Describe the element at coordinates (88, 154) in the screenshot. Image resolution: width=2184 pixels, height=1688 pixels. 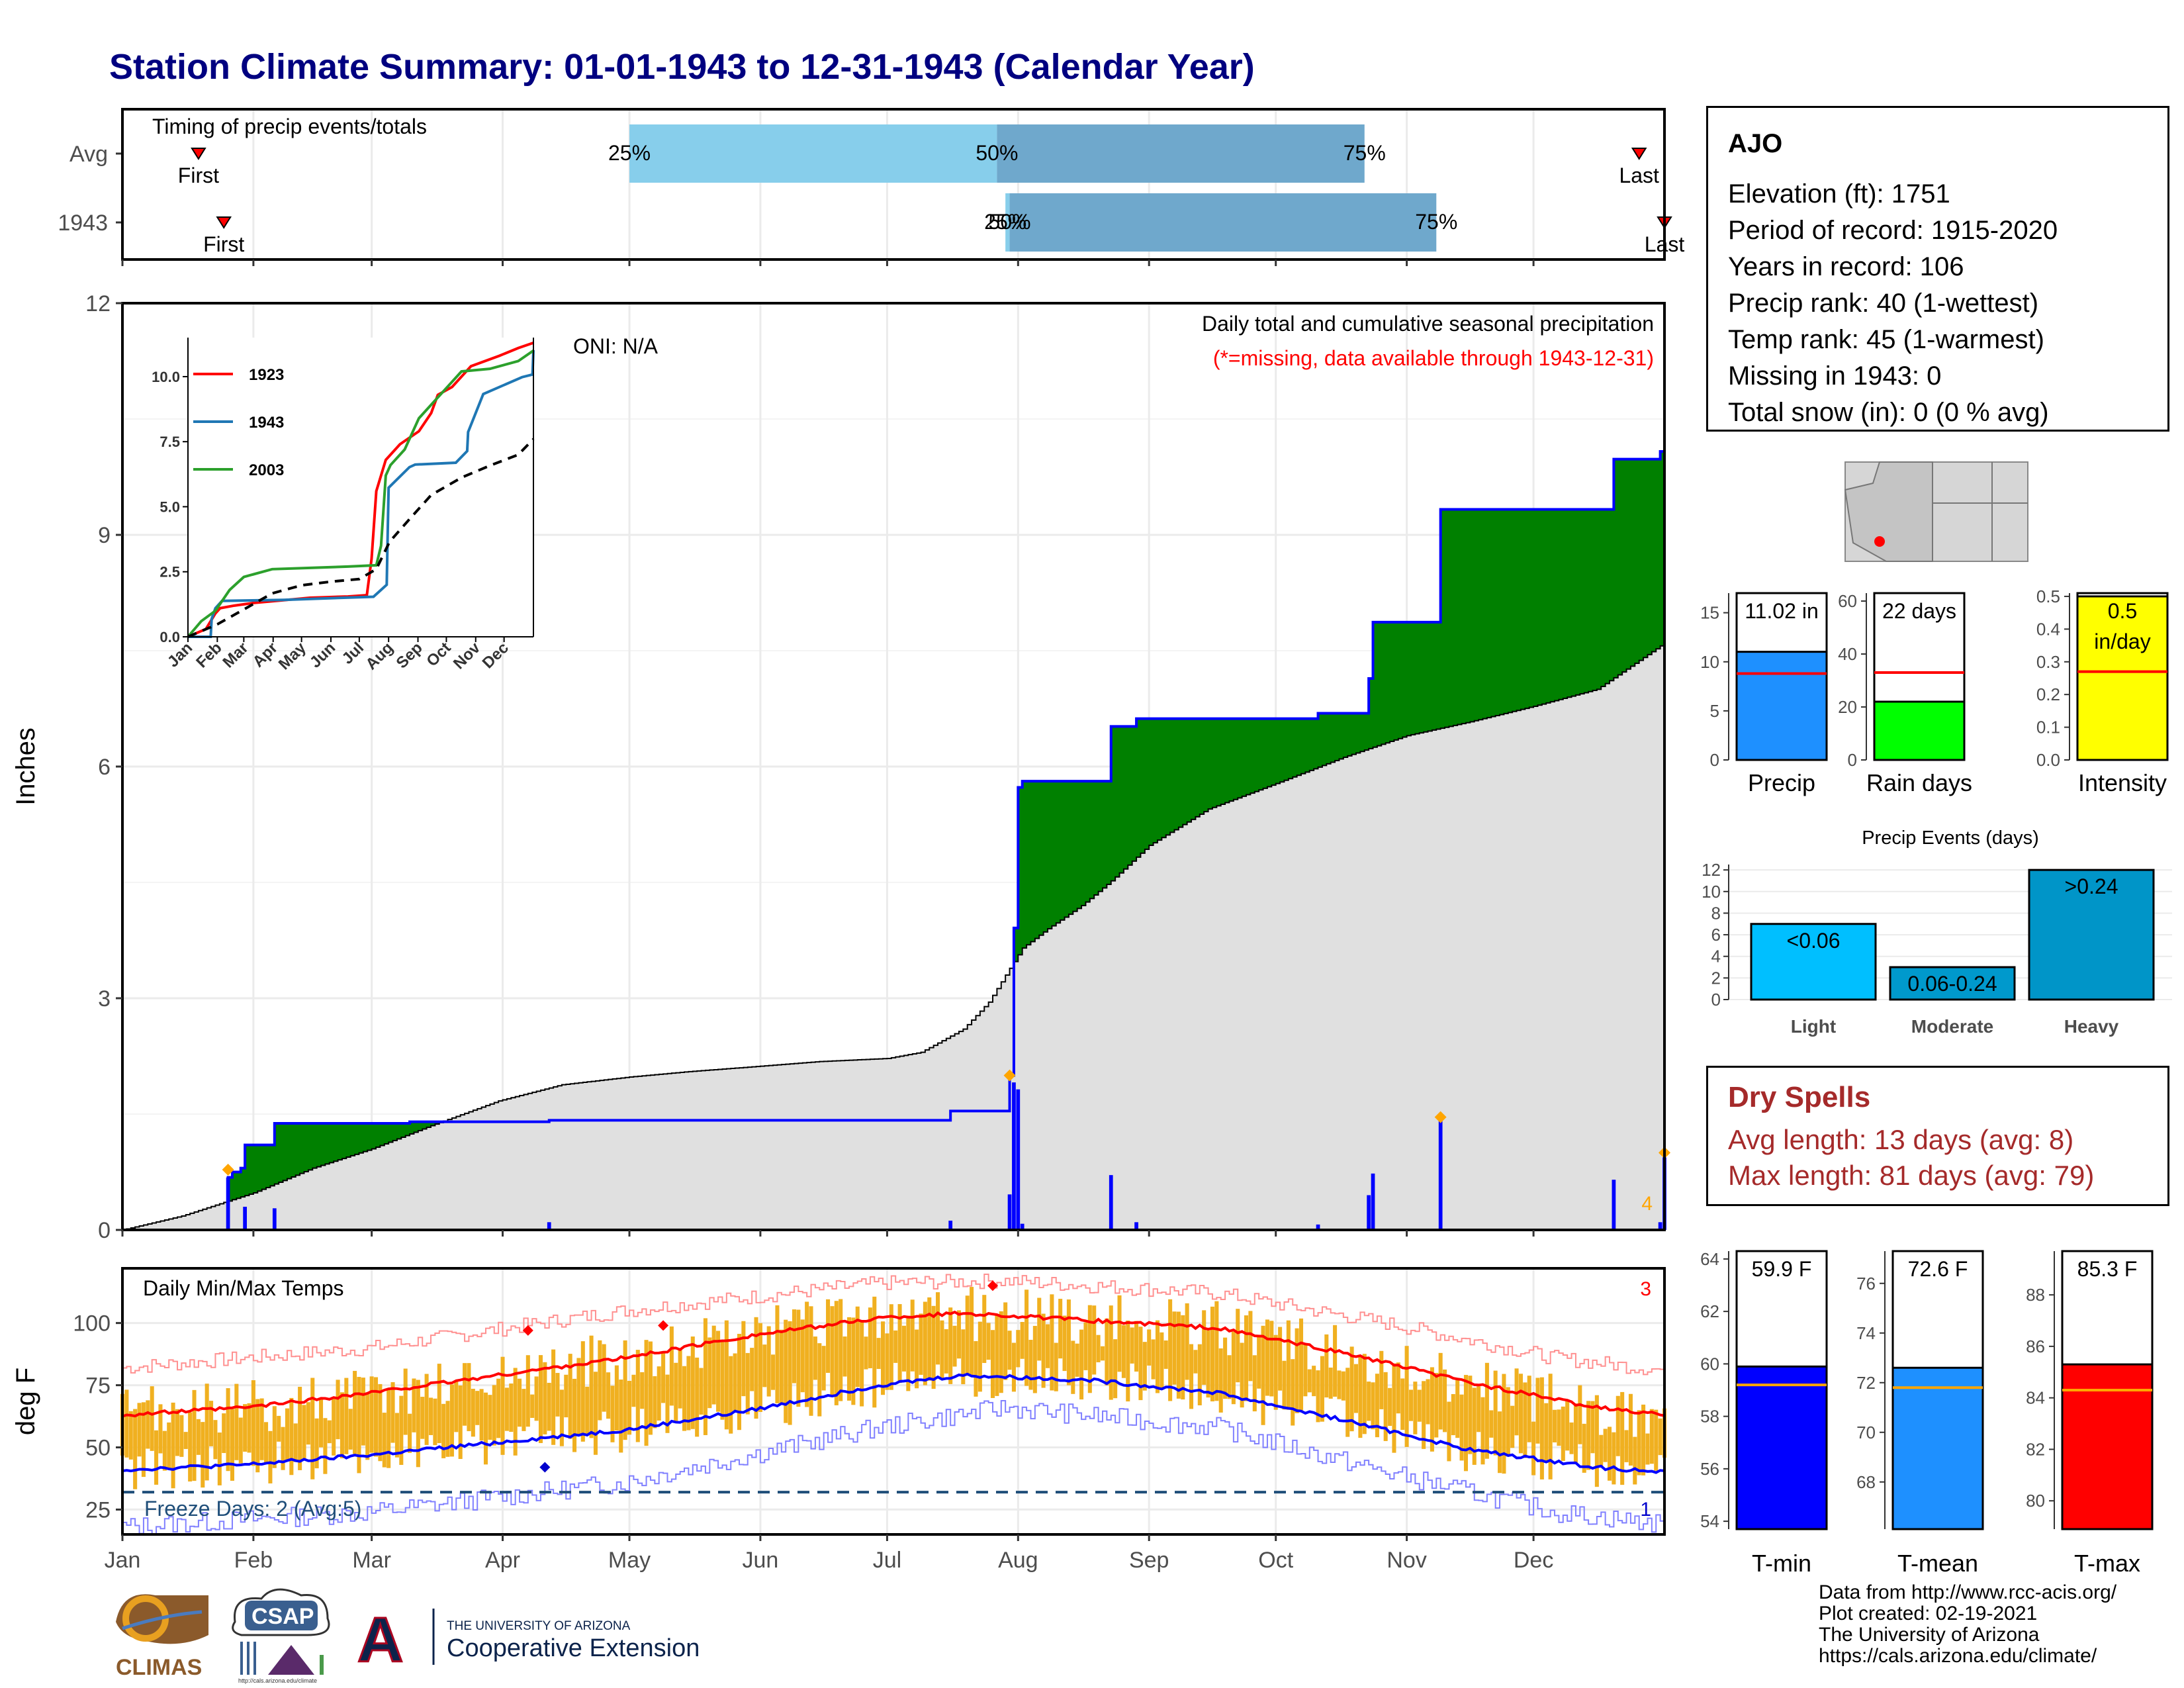
I see `timing-row-label: Avg` at that location.